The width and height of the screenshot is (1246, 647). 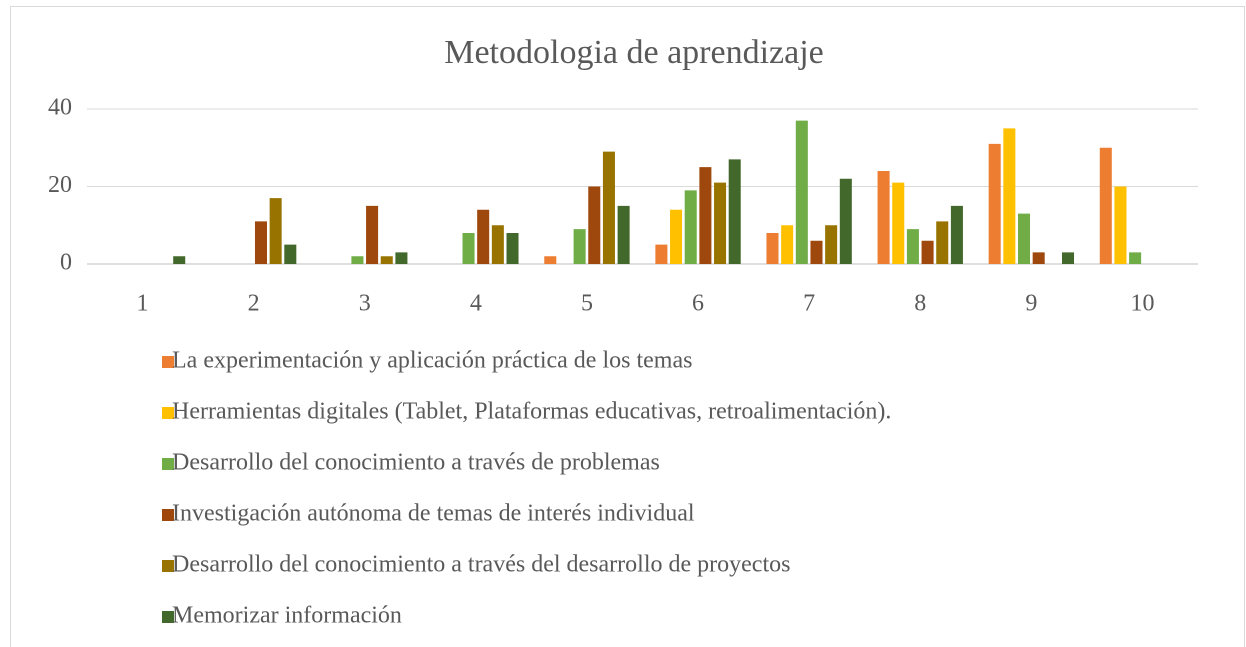 What do you see at coordinates (143, 304) in the screenshot?
I see `x-tick-label: 1` at bounding box center [143, 304].